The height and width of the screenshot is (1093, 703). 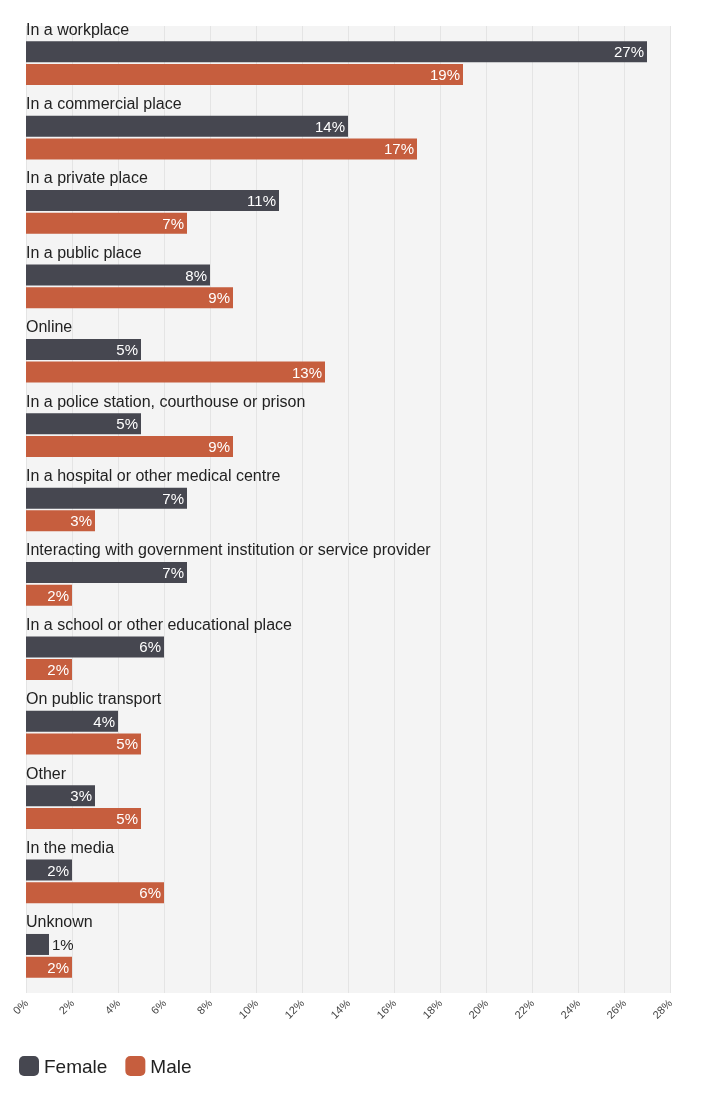 What do you see at coordinates (112, 1006) in the screenshot?
I see `x-tick-label: 4%` at bounding box center [112, 1006].